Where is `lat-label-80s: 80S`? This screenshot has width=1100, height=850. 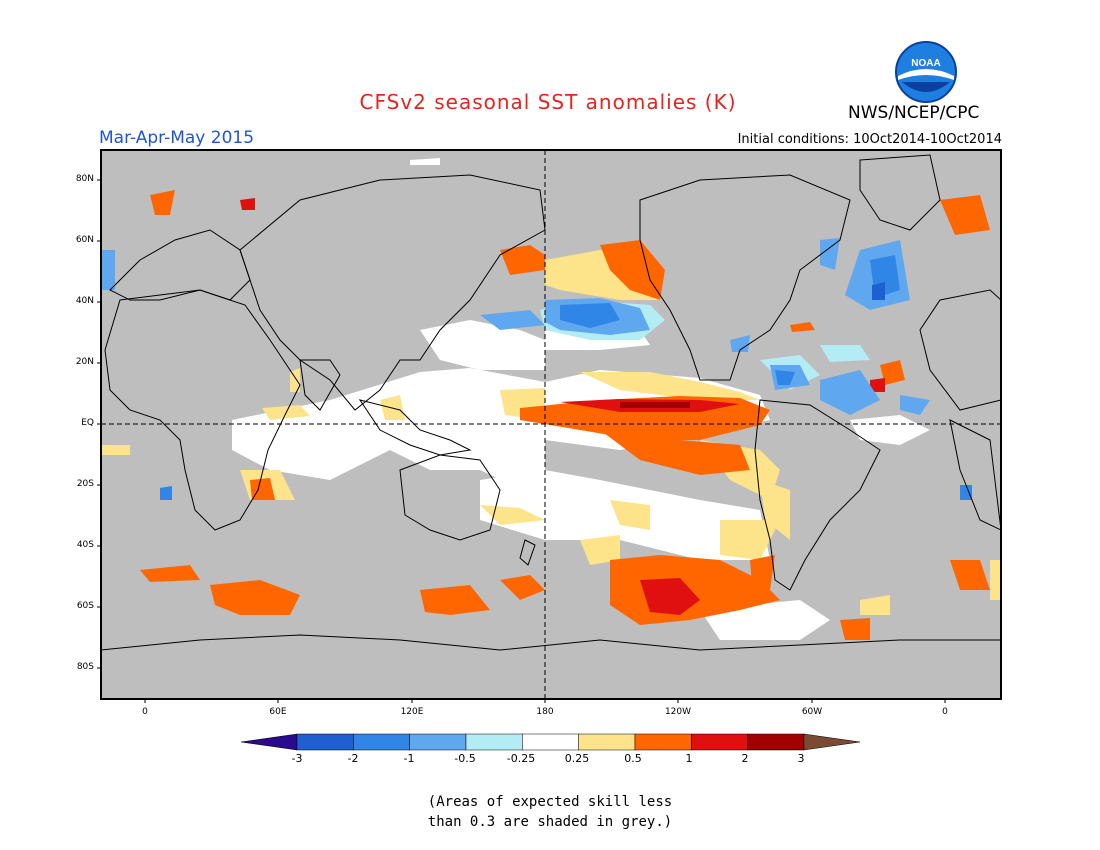 lat-label-80s: 80S is located at coordinates (85, 667).